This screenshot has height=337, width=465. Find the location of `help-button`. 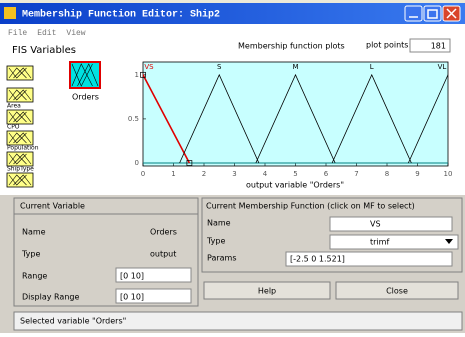

help-button is located at coordinates (267, 290).